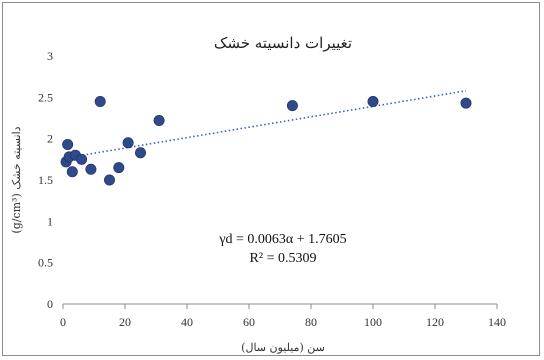  I want to click on x-tick-label: 60, so click(249, 322).